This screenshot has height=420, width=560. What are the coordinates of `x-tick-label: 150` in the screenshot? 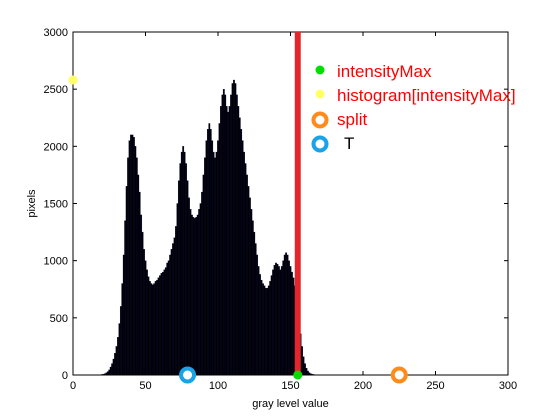 It's located at (290, 386).